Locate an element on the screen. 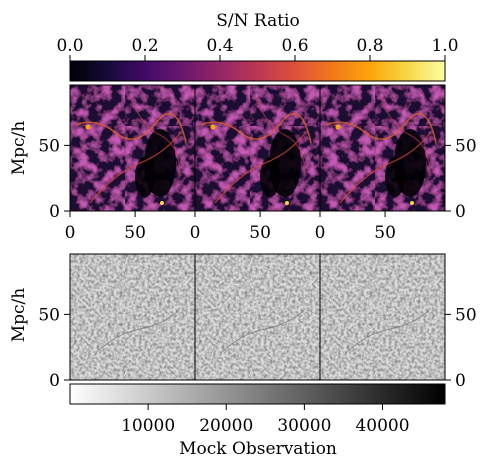  top-colorbar-tick-label: 0.6 is located at coordinates (294, 46).